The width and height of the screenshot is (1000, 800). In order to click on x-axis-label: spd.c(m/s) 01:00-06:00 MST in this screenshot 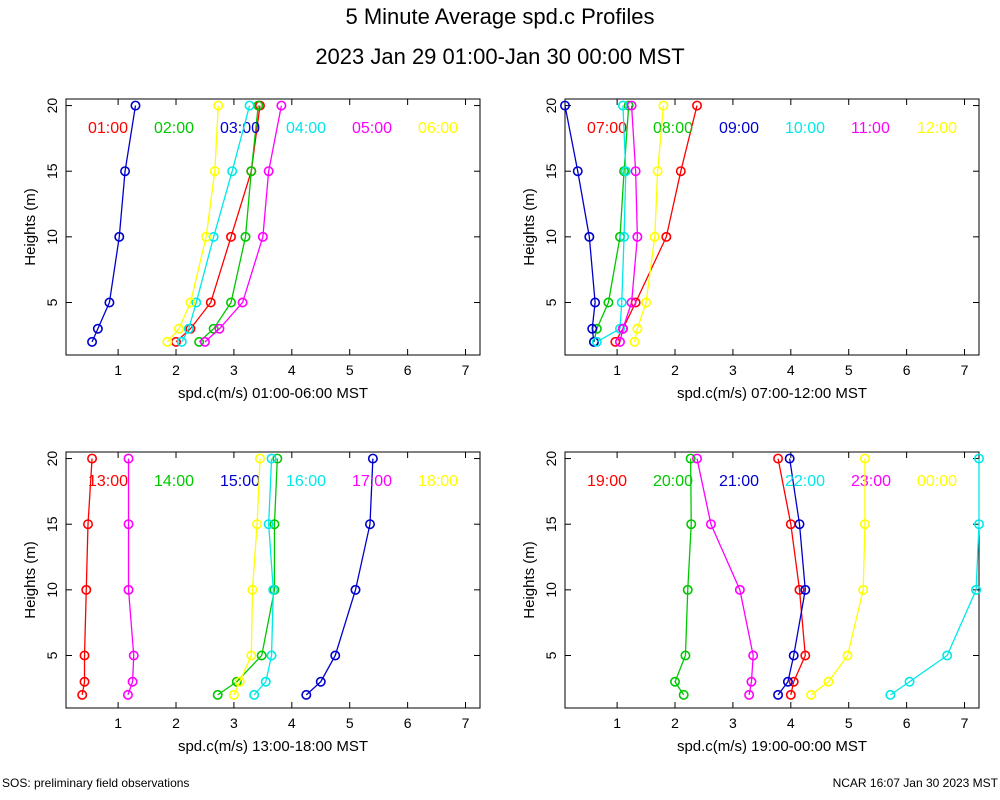, I will do `click(273, 393)`.